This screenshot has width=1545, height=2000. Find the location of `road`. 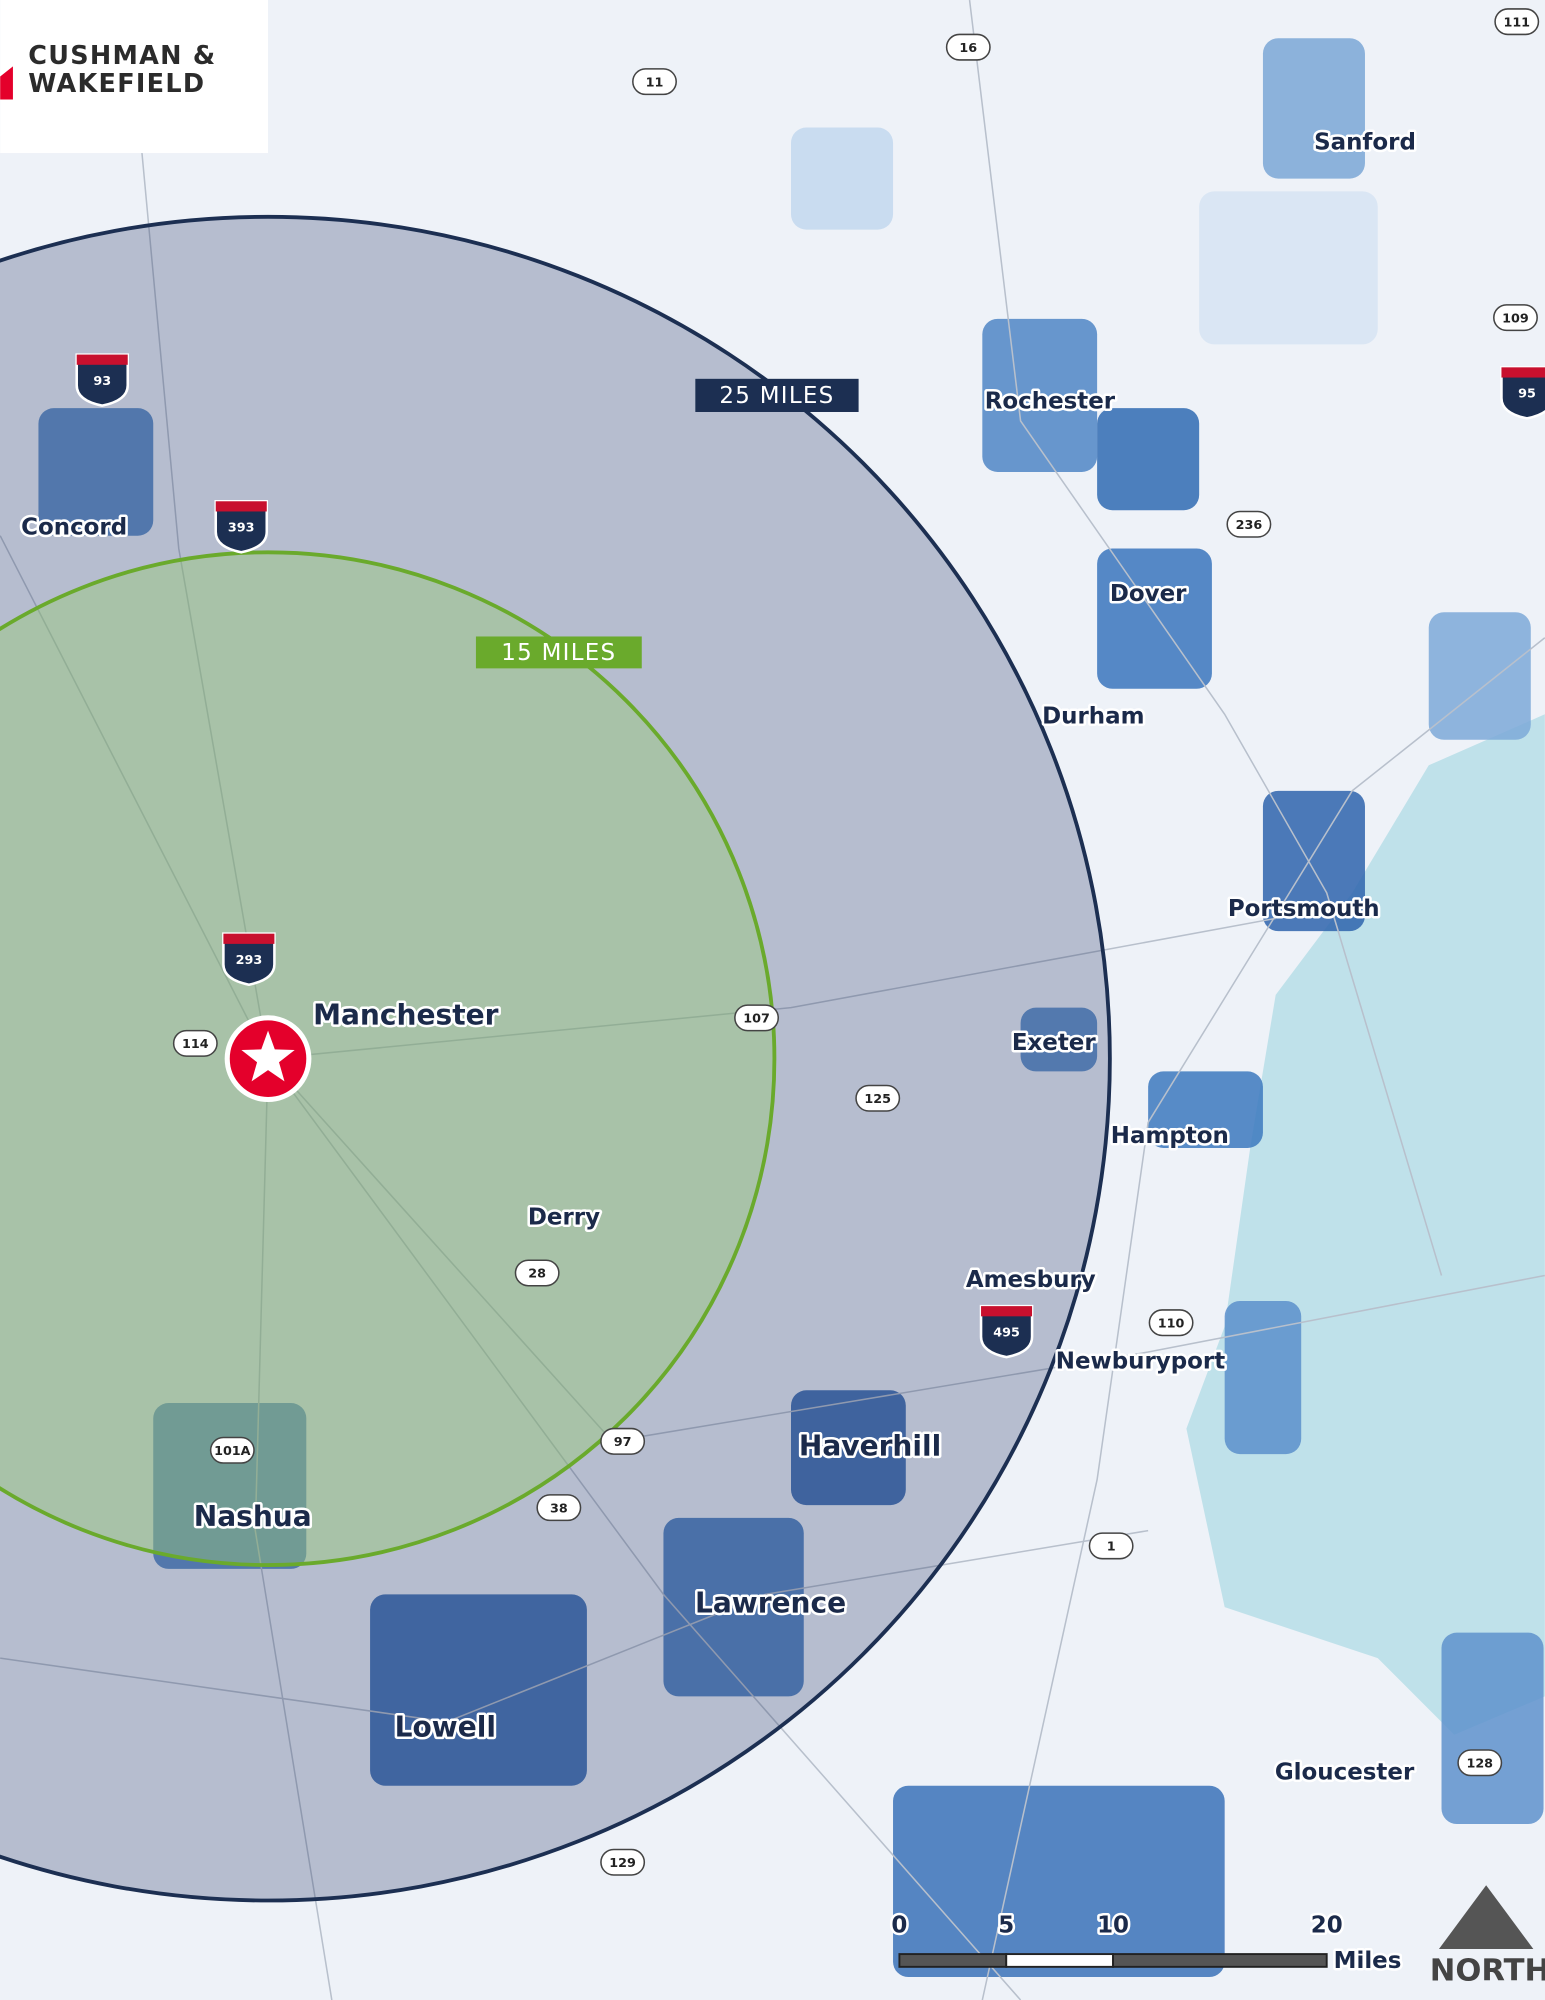

road is located at coordinates (574, 1626).